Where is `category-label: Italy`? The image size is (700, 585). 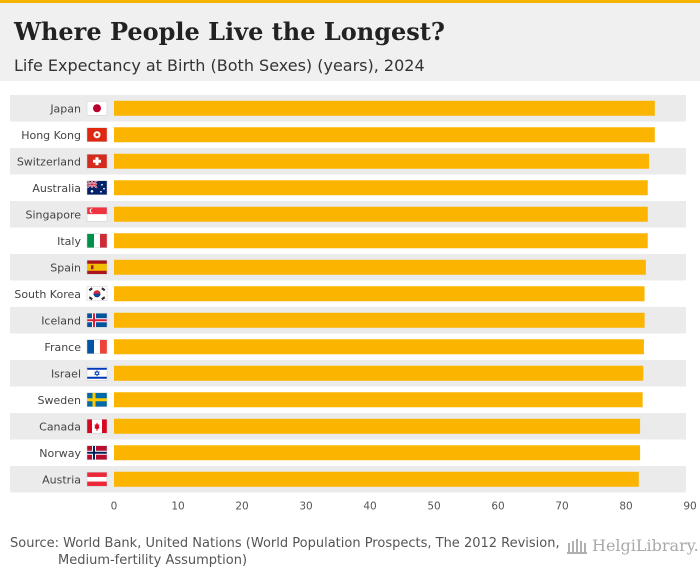 category-label: Italy is located at coordinates (69, 241).